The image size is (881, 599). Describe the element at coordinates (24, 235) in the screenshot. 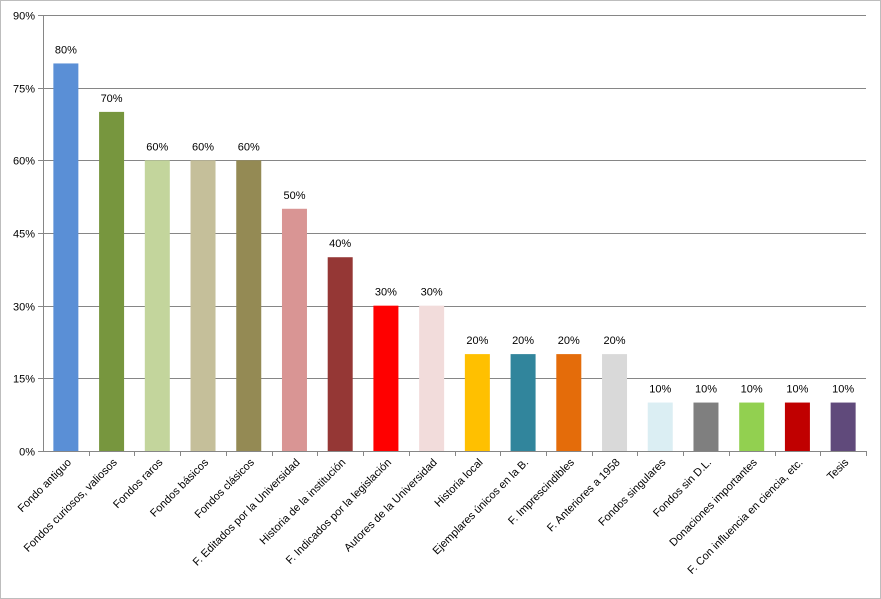

I see `y-tick-label: 45%` at that location.